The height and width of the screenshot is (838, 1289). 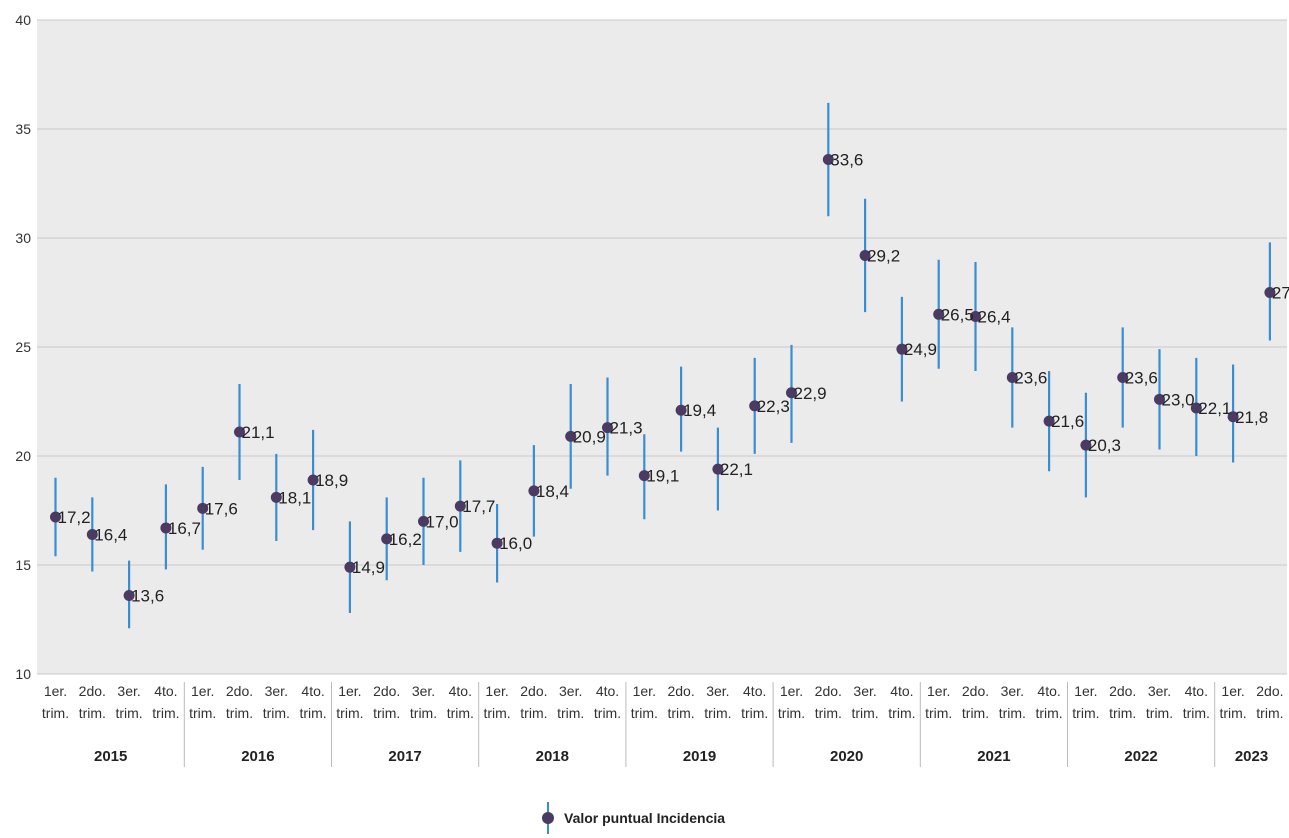 I want to click on data-label: 21,6, so click(x=1067, y=421).